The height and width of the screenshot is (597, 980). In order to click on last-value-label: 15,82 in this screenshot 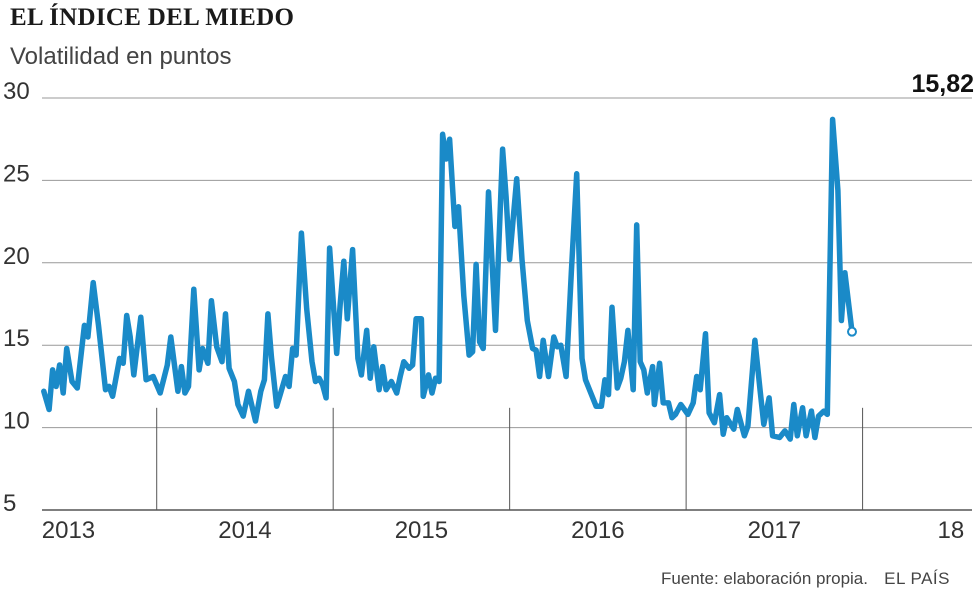, I will do `click(942, 84)`.